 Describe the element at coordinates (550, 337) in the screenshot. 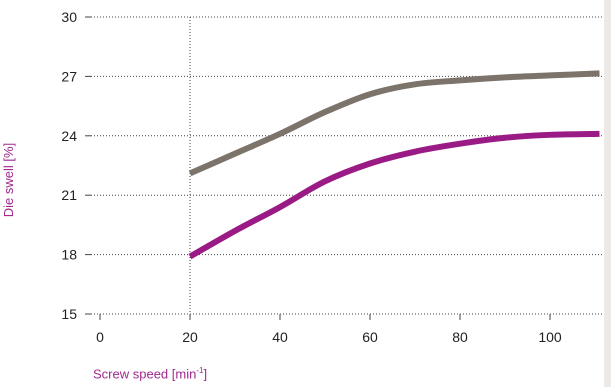

I see `x-tick-label-100: 100` at that location.